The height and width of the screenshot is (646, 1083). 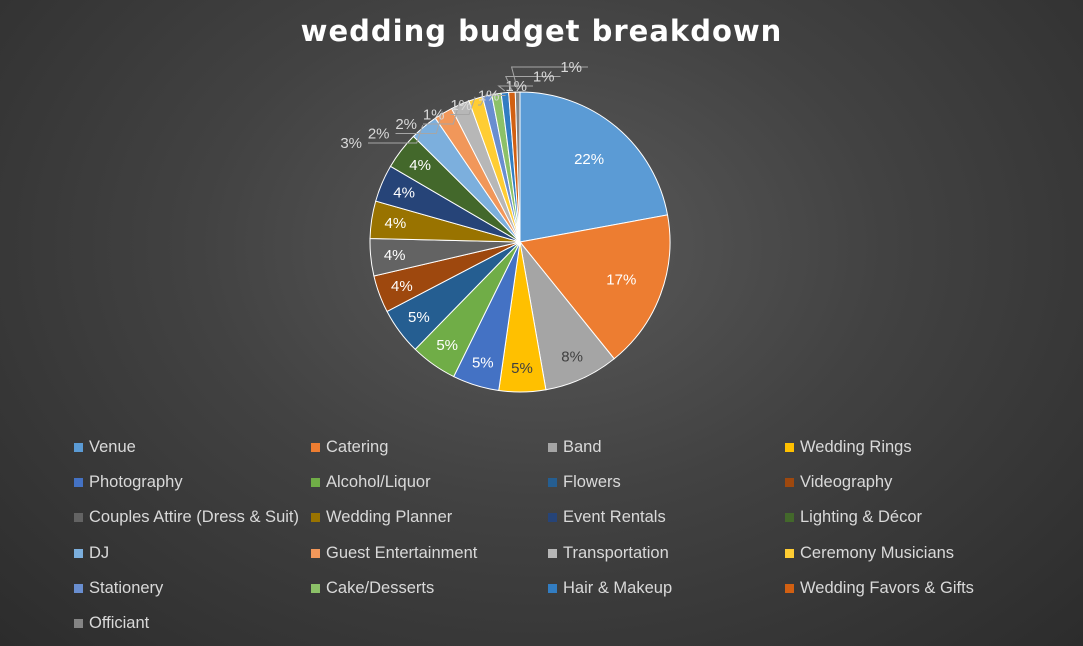 I want to click on legend-label: Lighting & Décor, so click(x=861, y=517).